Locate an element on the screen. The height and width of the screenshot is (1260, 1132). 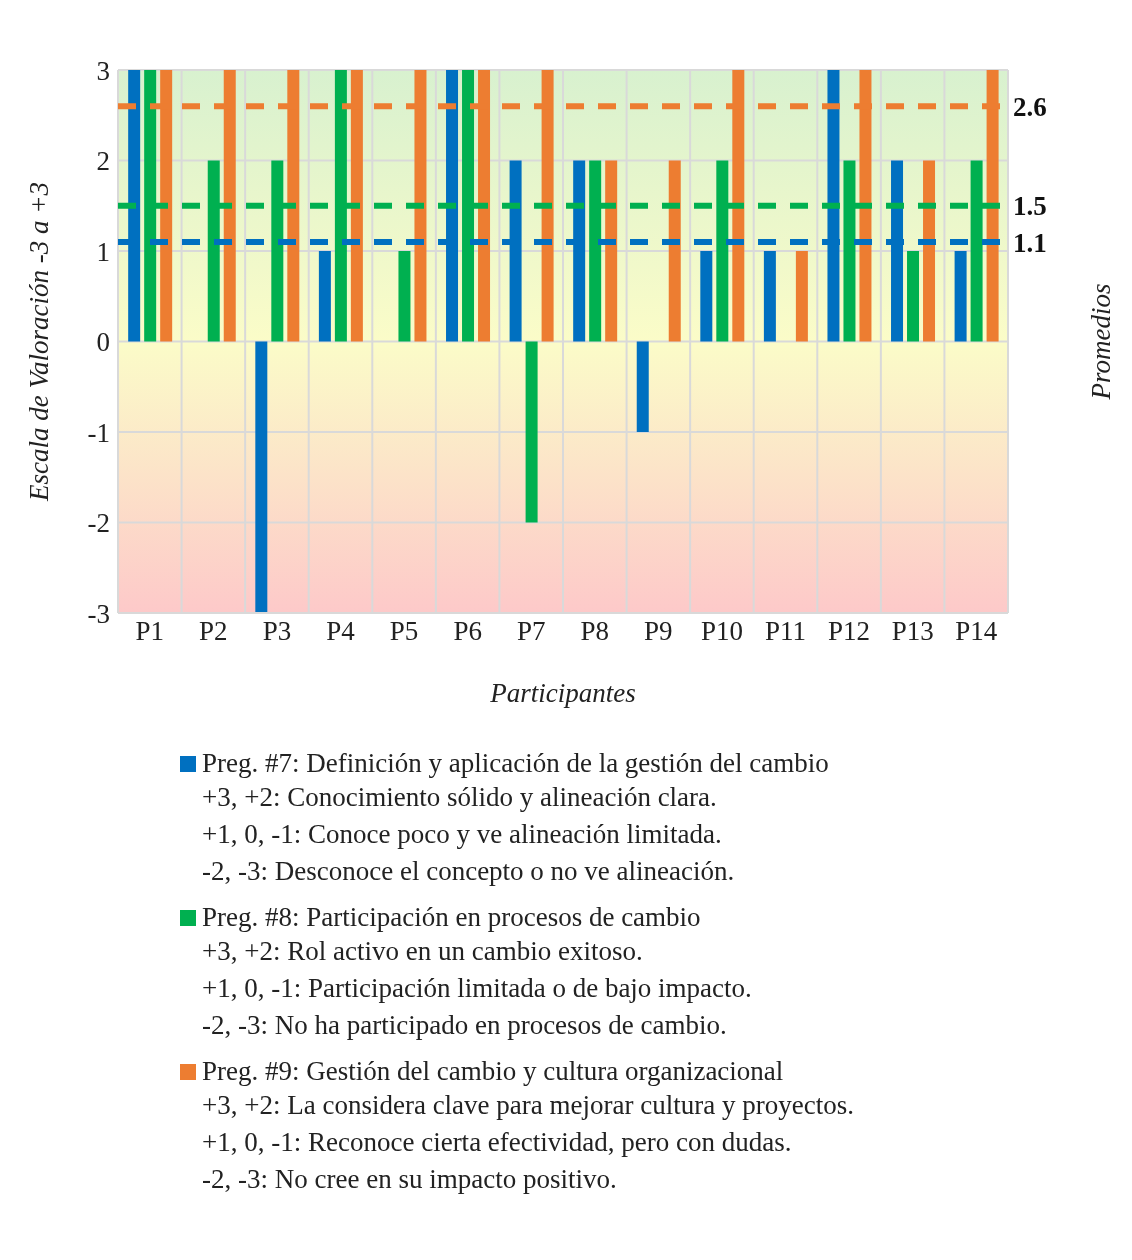
y-tick-label: 0 is located at coordinates (103, 342).